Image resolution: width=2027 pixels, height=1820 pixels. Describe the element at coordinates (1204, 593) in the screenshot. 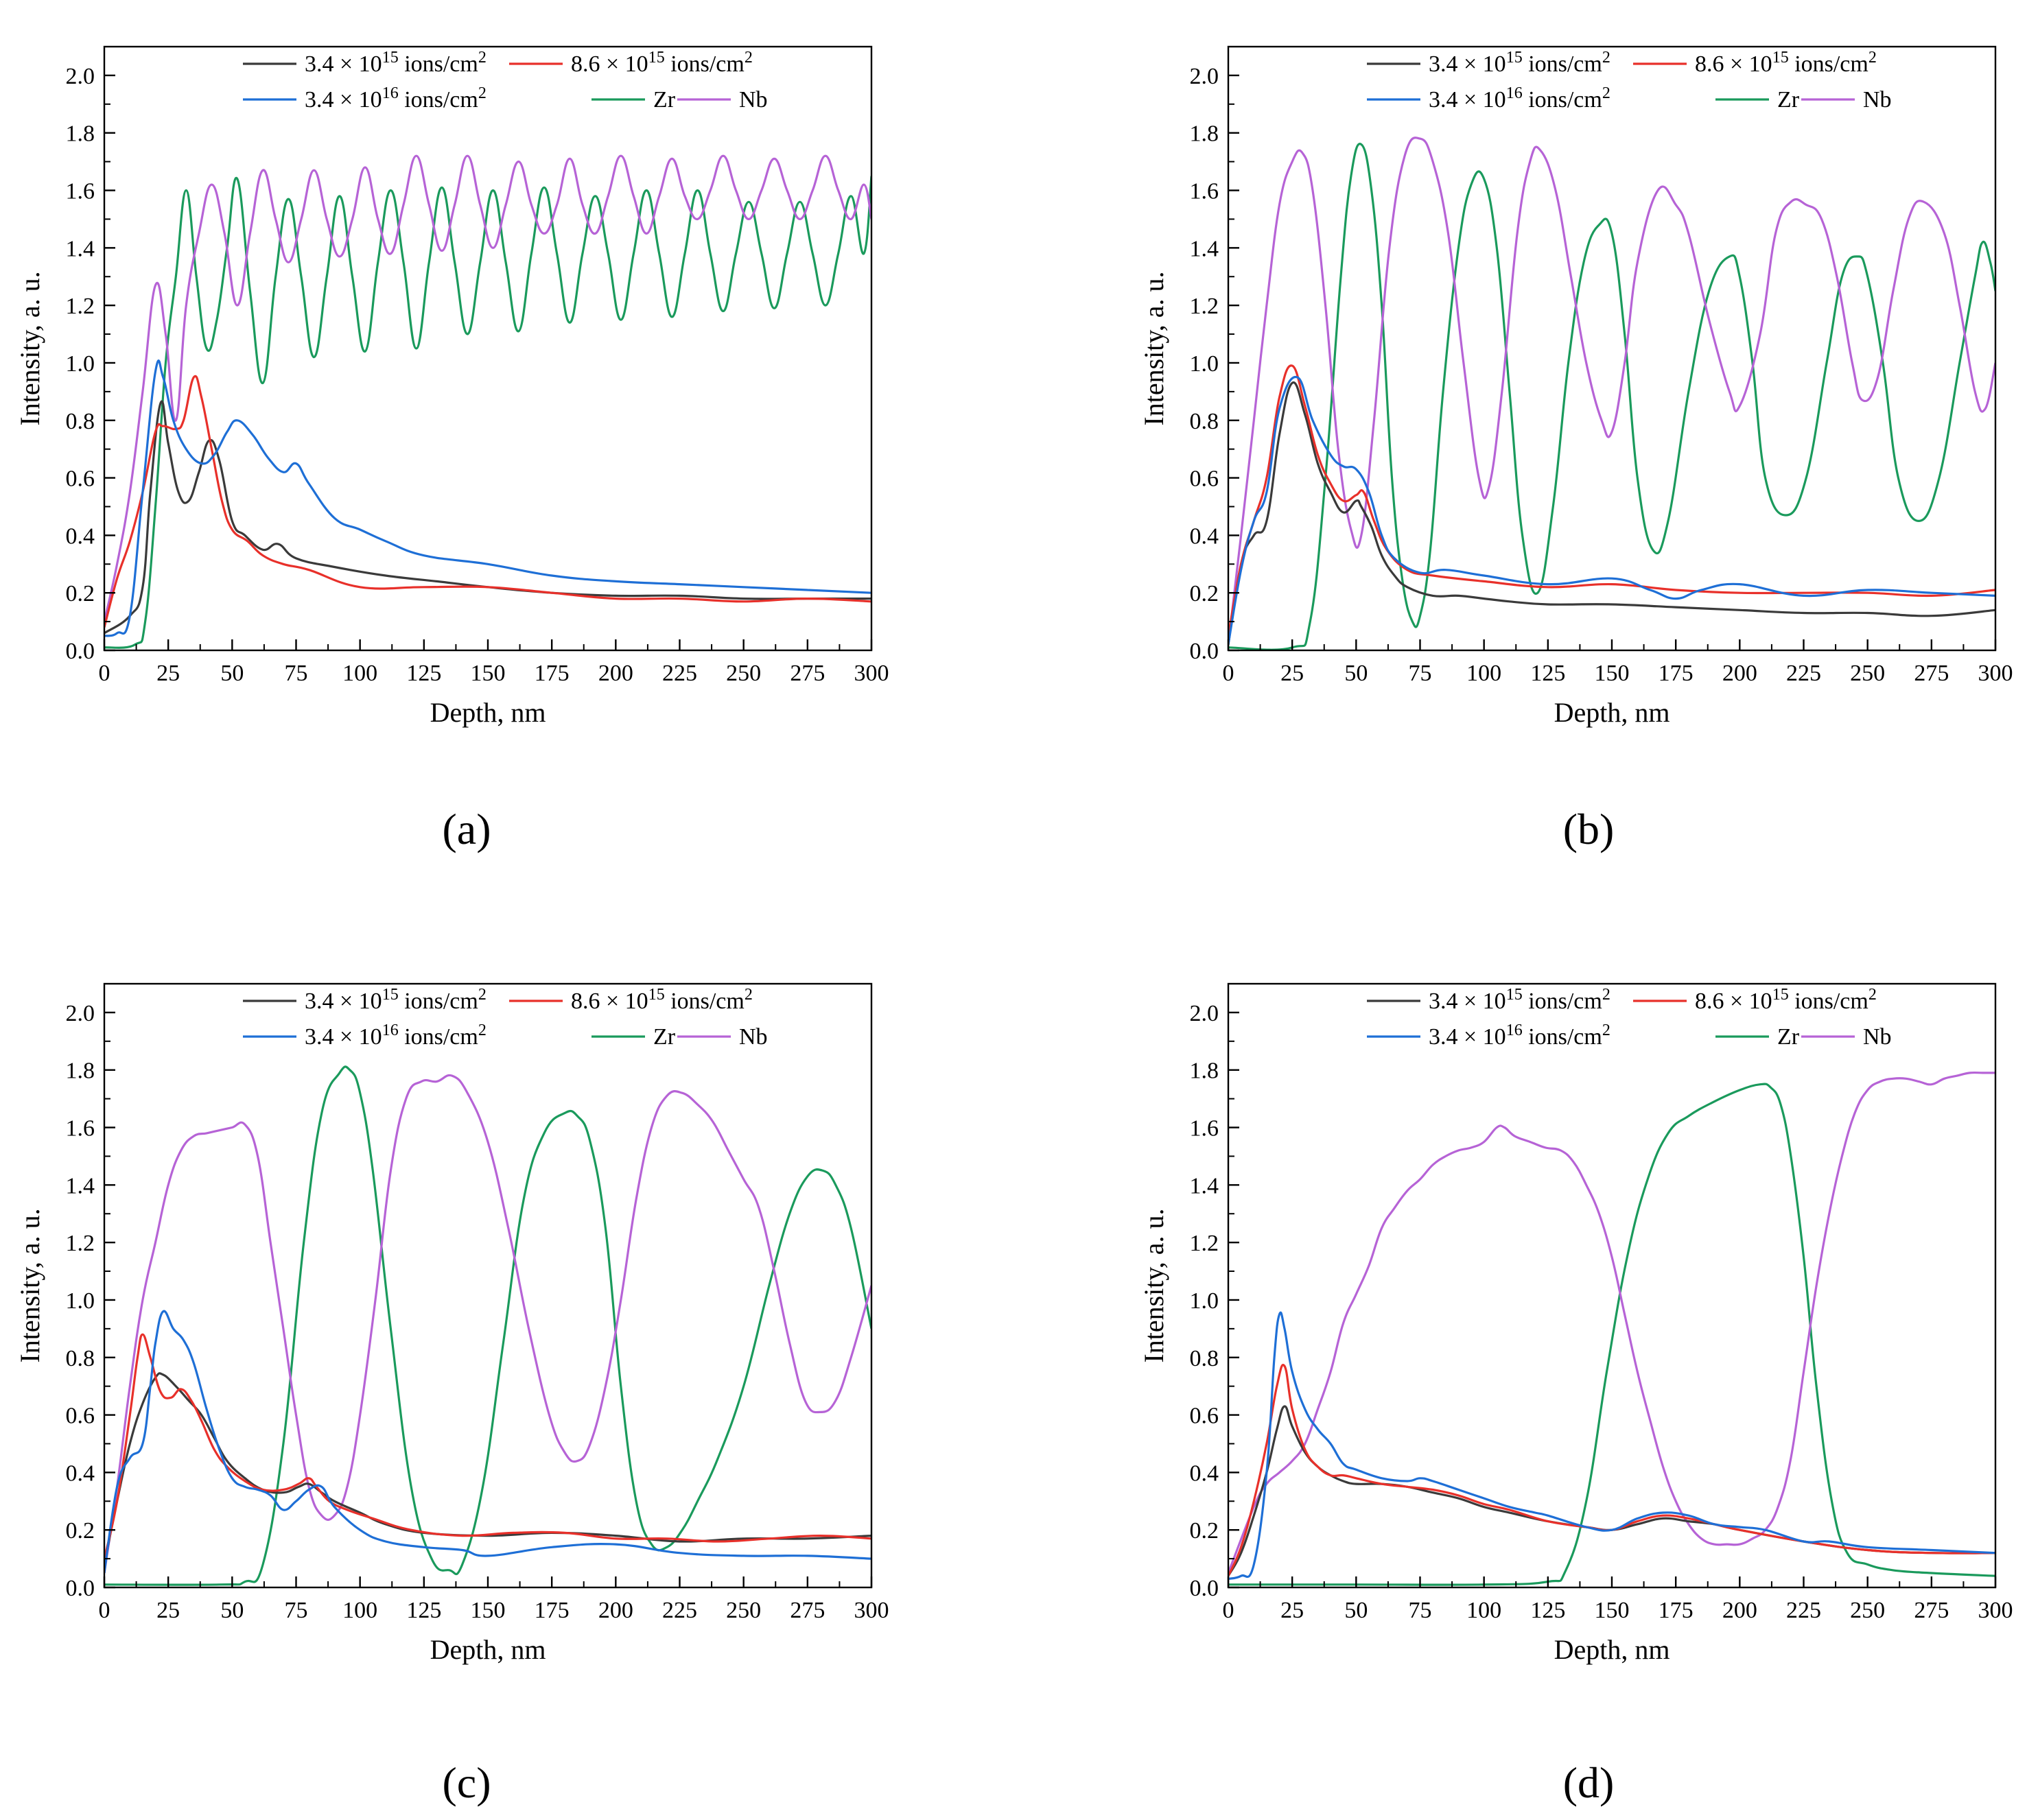

I see `y-tick-label: 0.2` at that location.